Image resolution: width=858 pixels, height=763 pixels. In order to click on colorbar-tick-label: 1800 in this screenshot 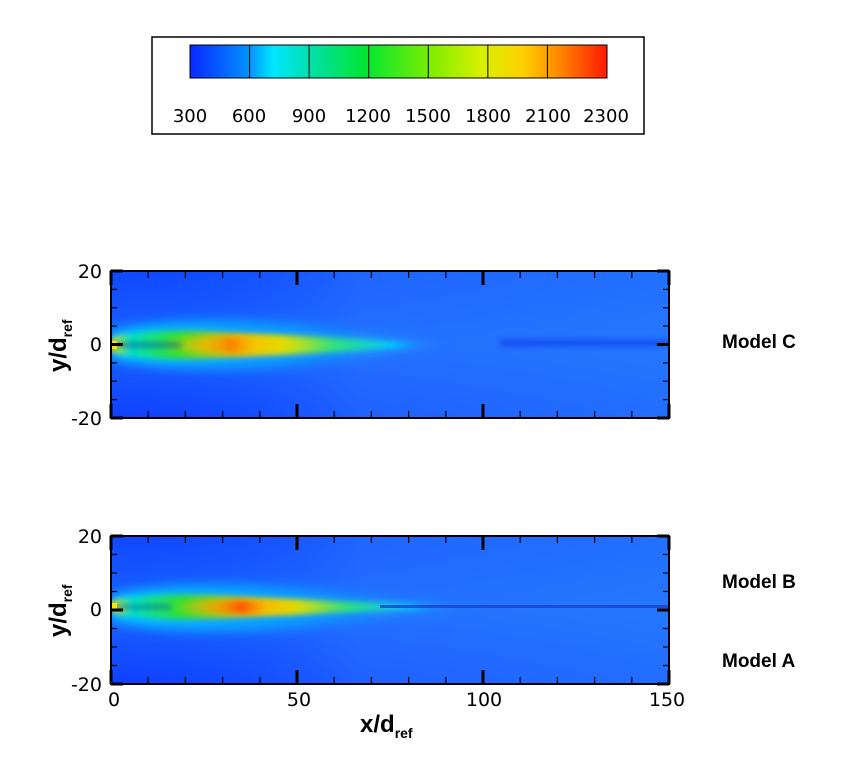, I will do `click(488, 116)`.